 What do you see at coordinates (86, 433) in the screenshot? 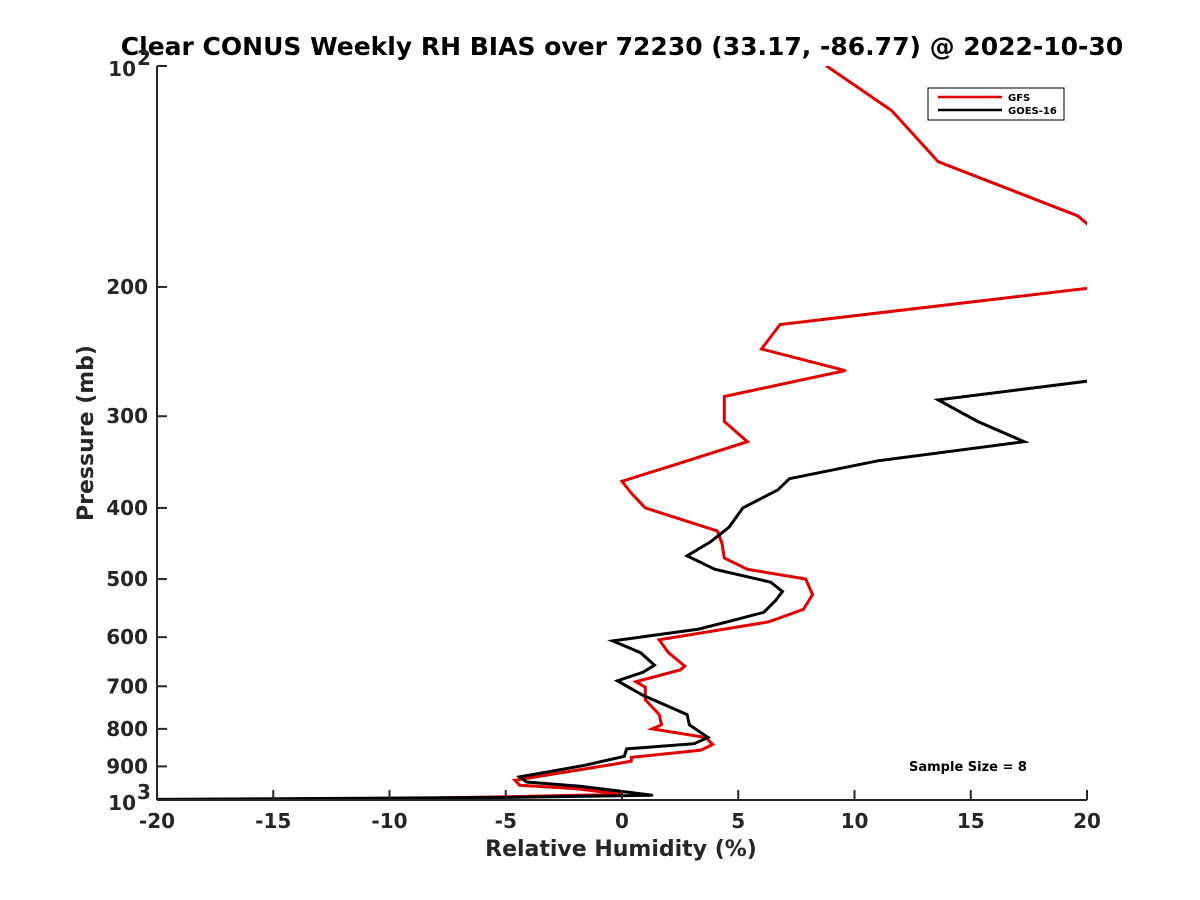
I see `y-axis-label: Pressure (mb)` at bounding box center [86, 433].